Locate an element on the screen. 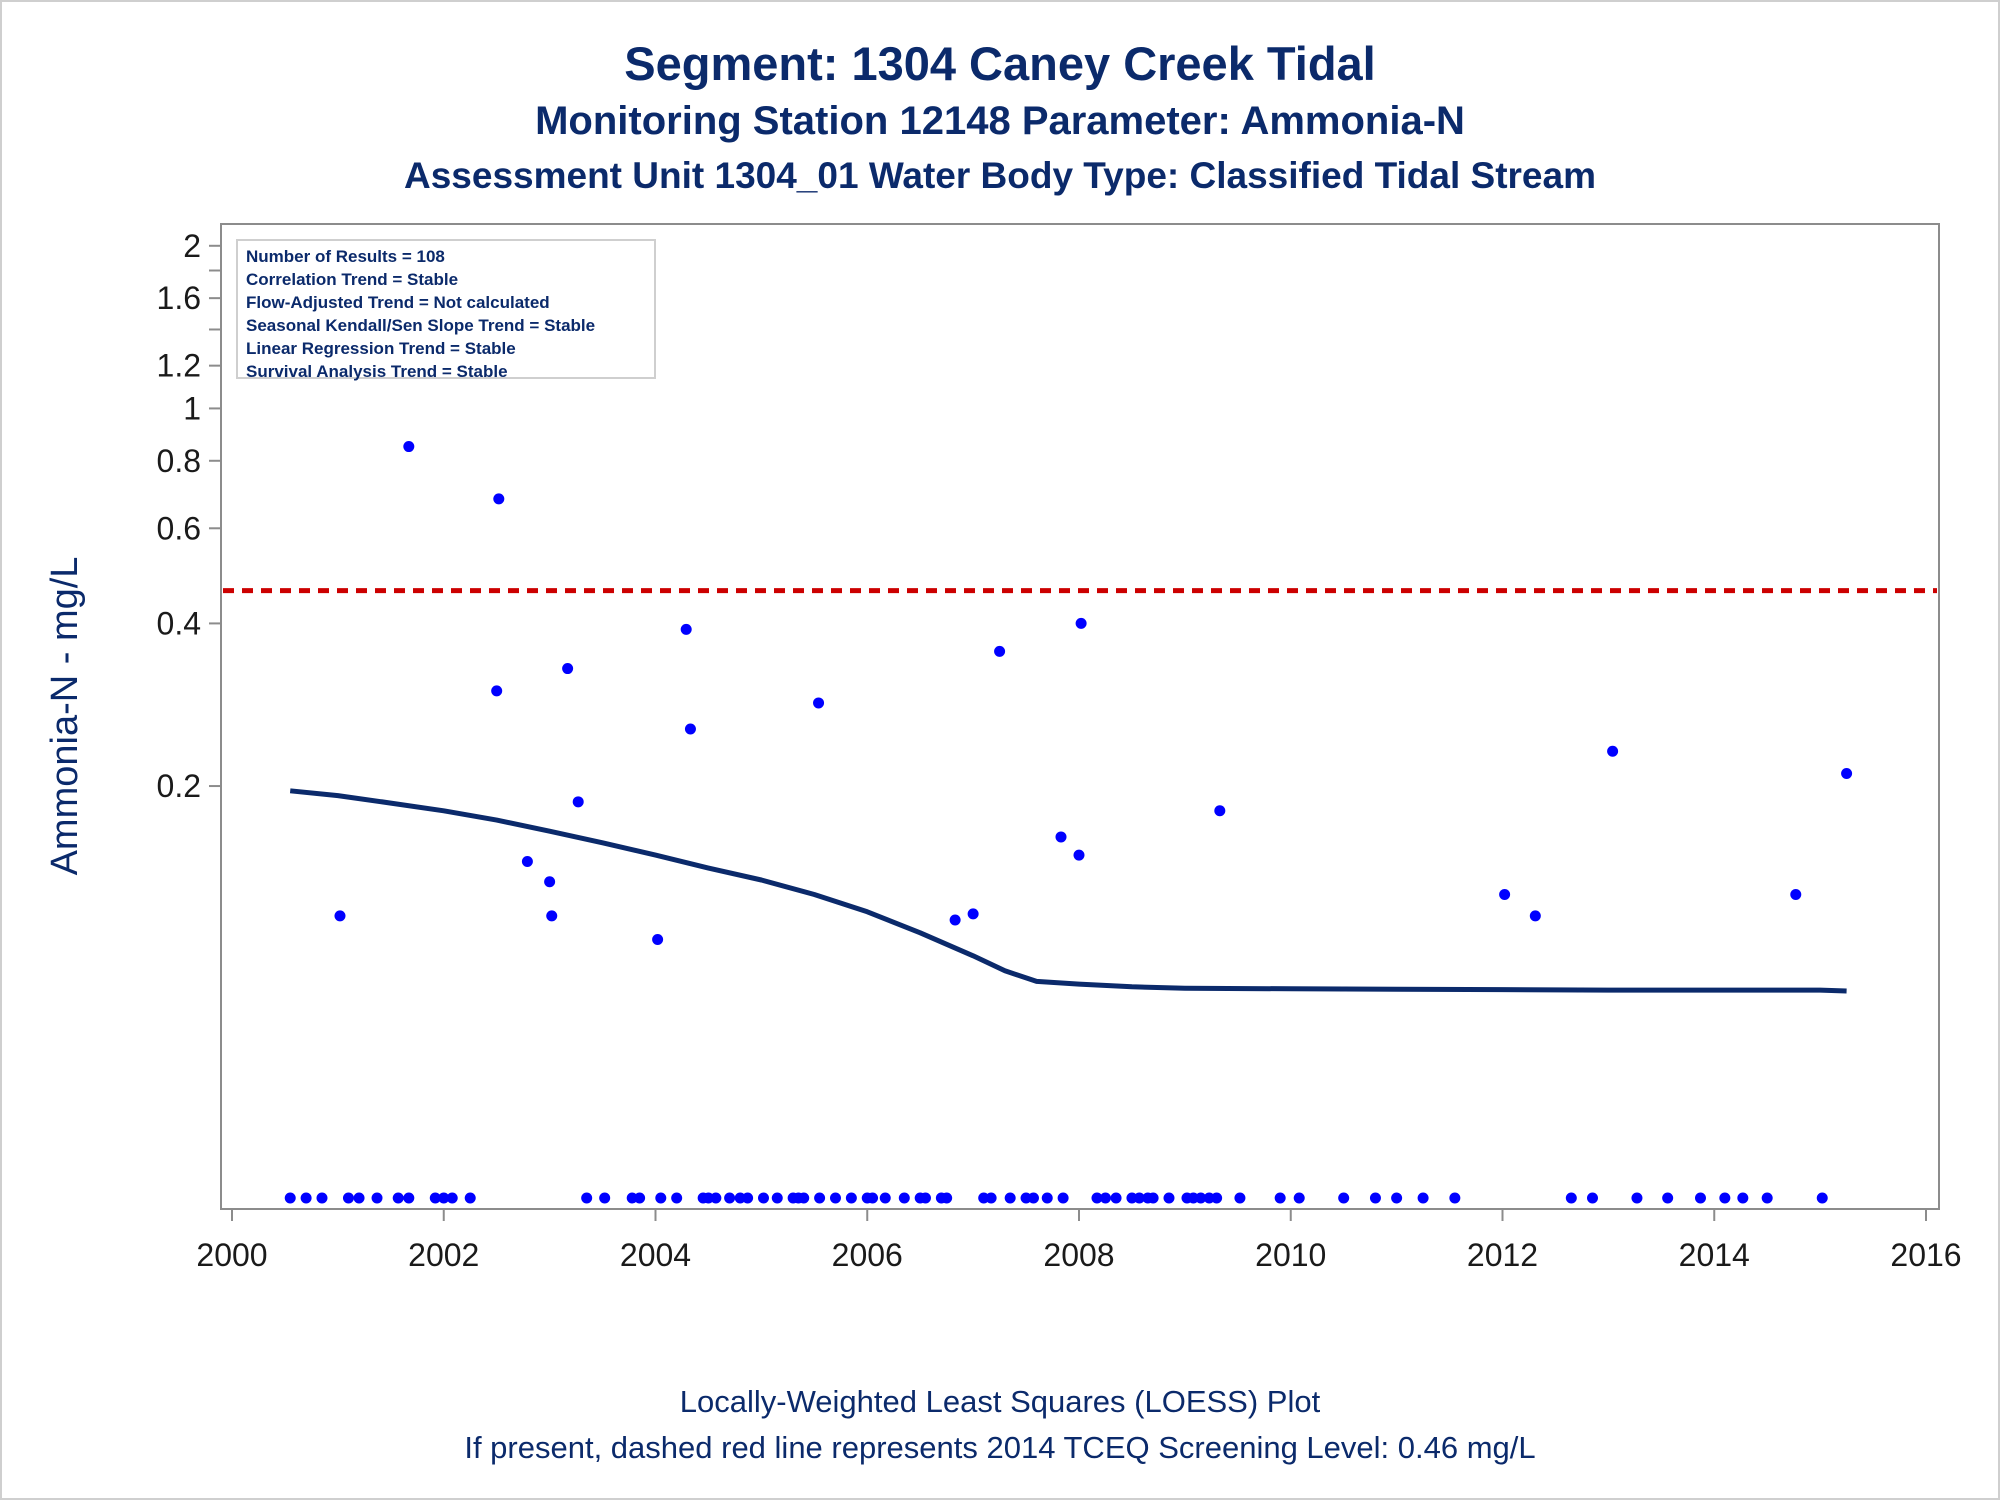 The height and width of the screenshot is (1500, 2000). y-tick-label: 1.6 is located at coordinates (179, 298).